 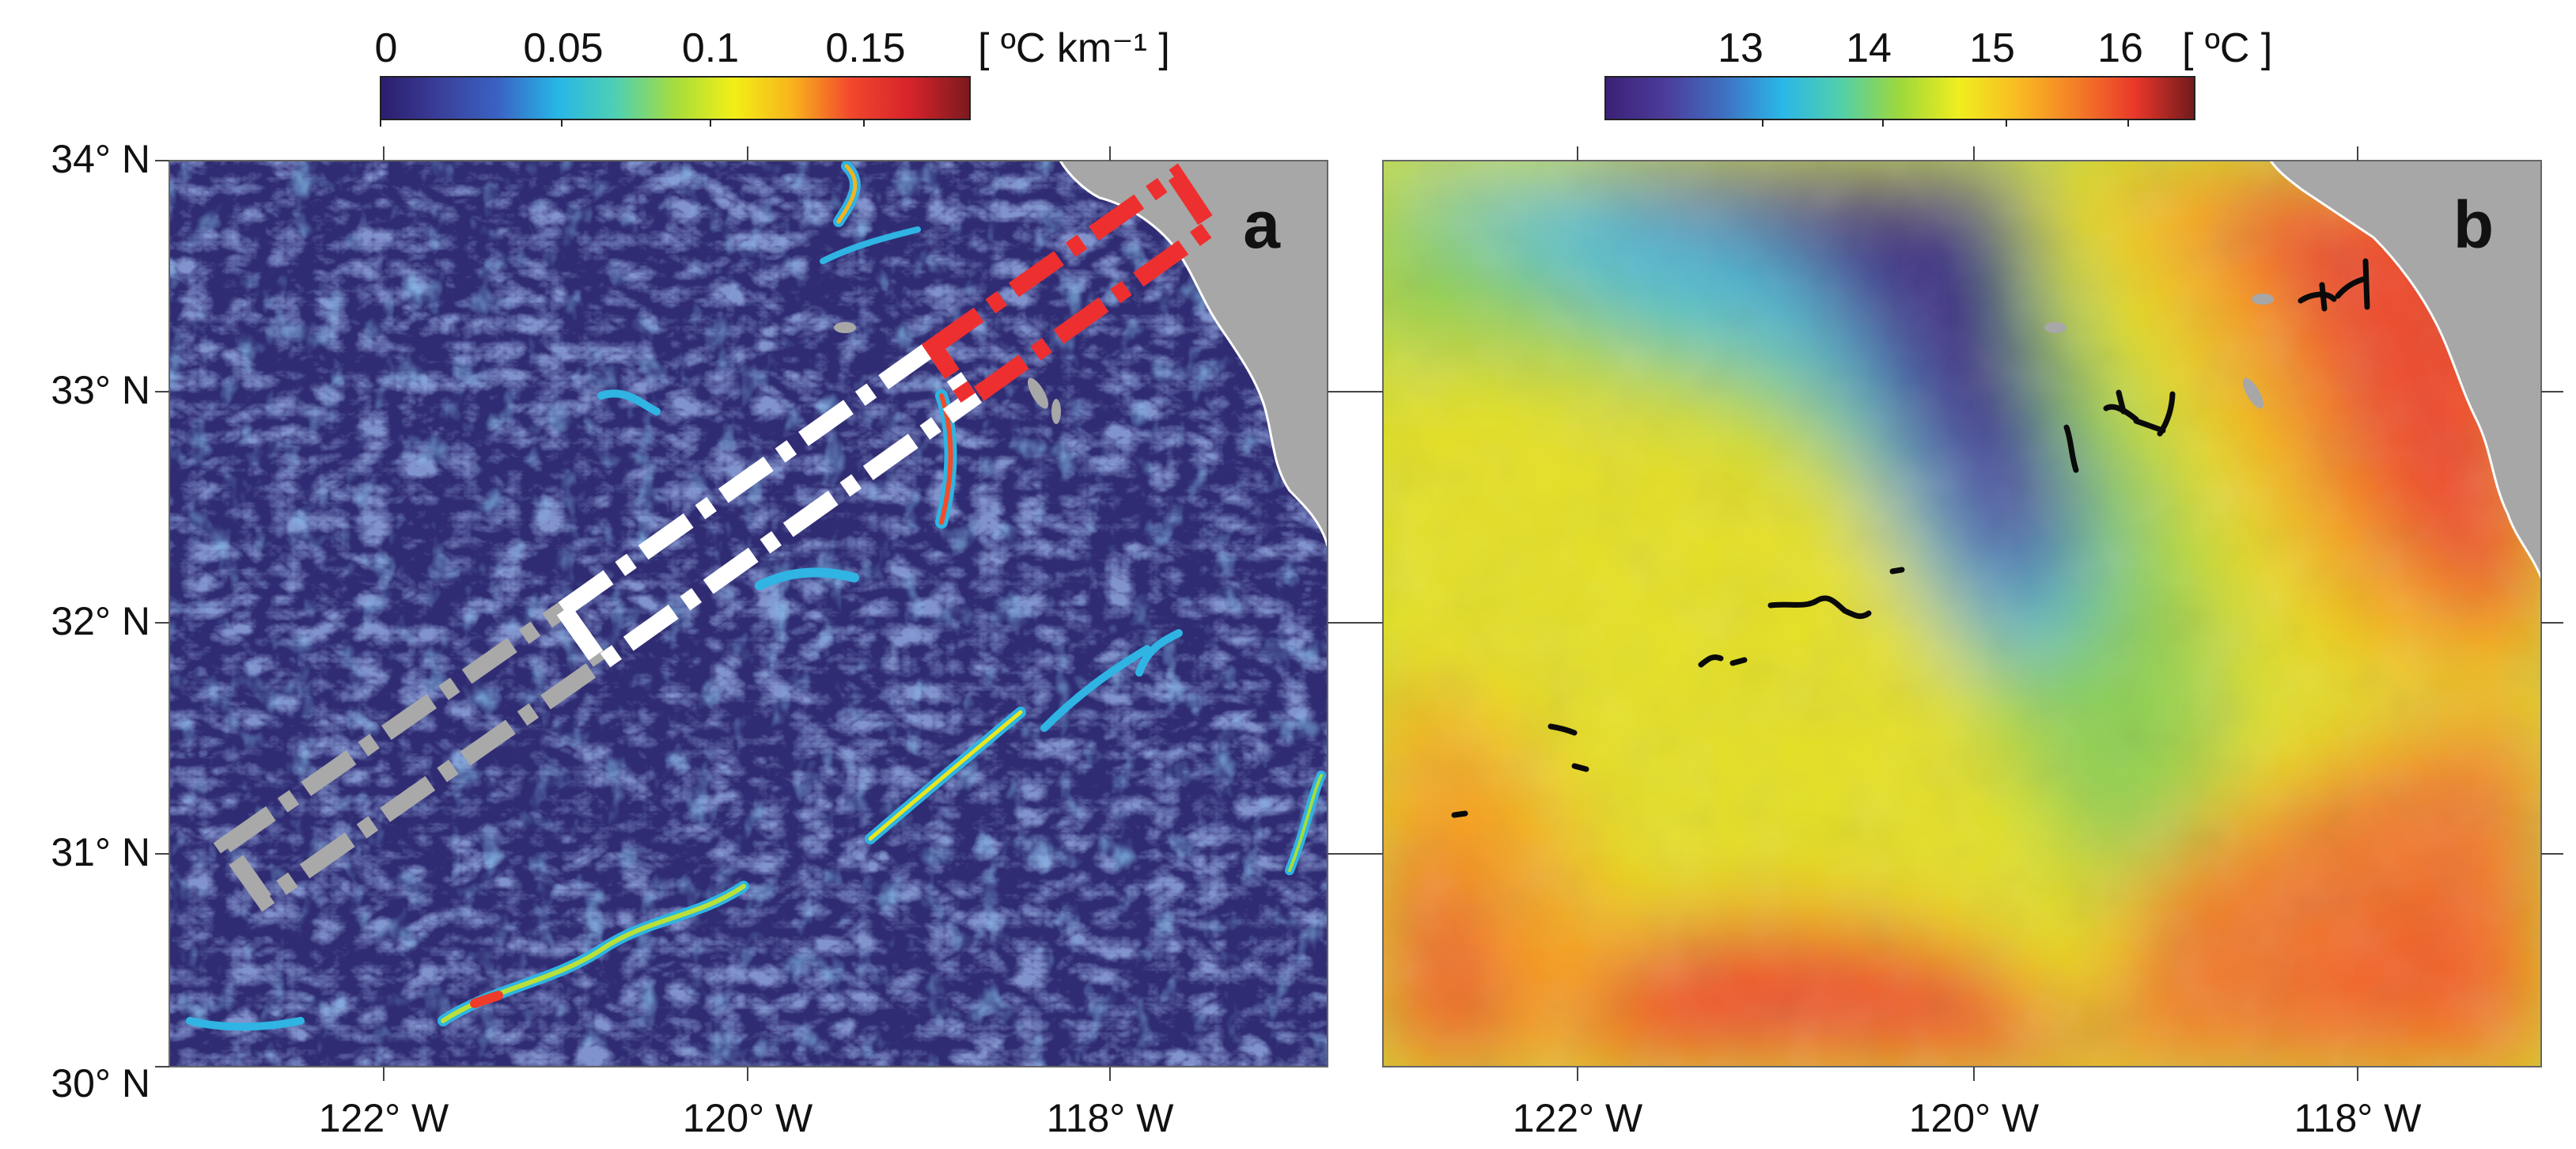 I want to click on lon-label-a-122: 122° W, so click(x=384, y=1118).